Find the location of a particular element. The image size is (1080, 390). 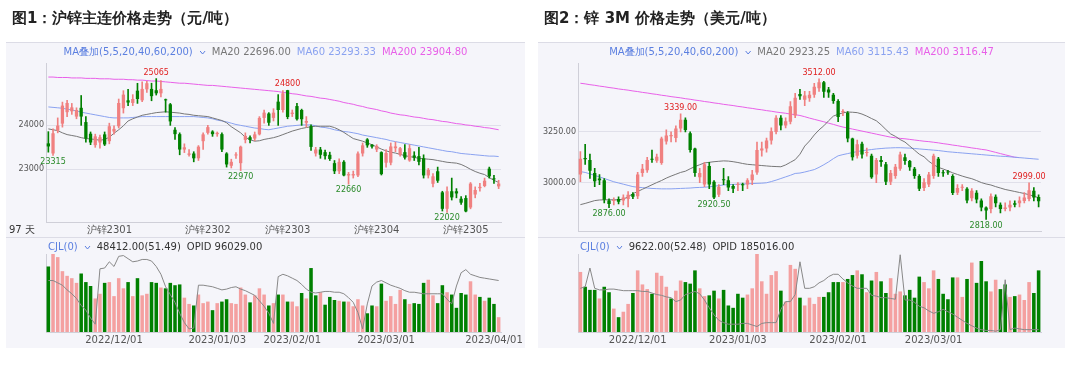

annotation: 2818.00 is located at coordinates (986, 225).